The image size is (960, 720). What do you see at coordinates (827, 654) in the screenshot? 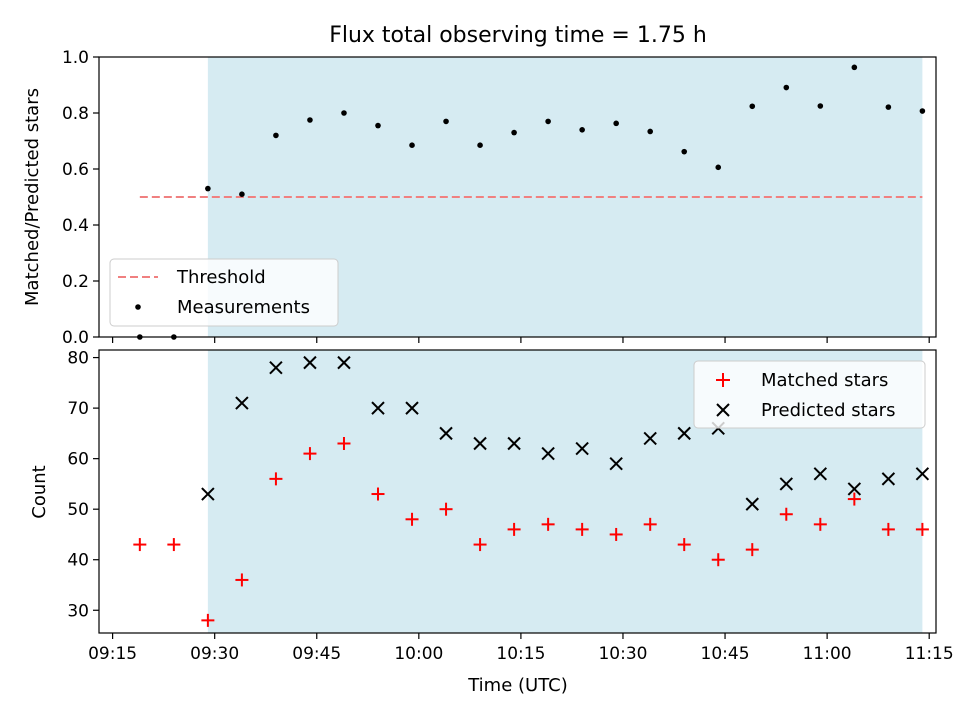
I see `x-tick-label: 11:00` at bounding box center [827, 654].